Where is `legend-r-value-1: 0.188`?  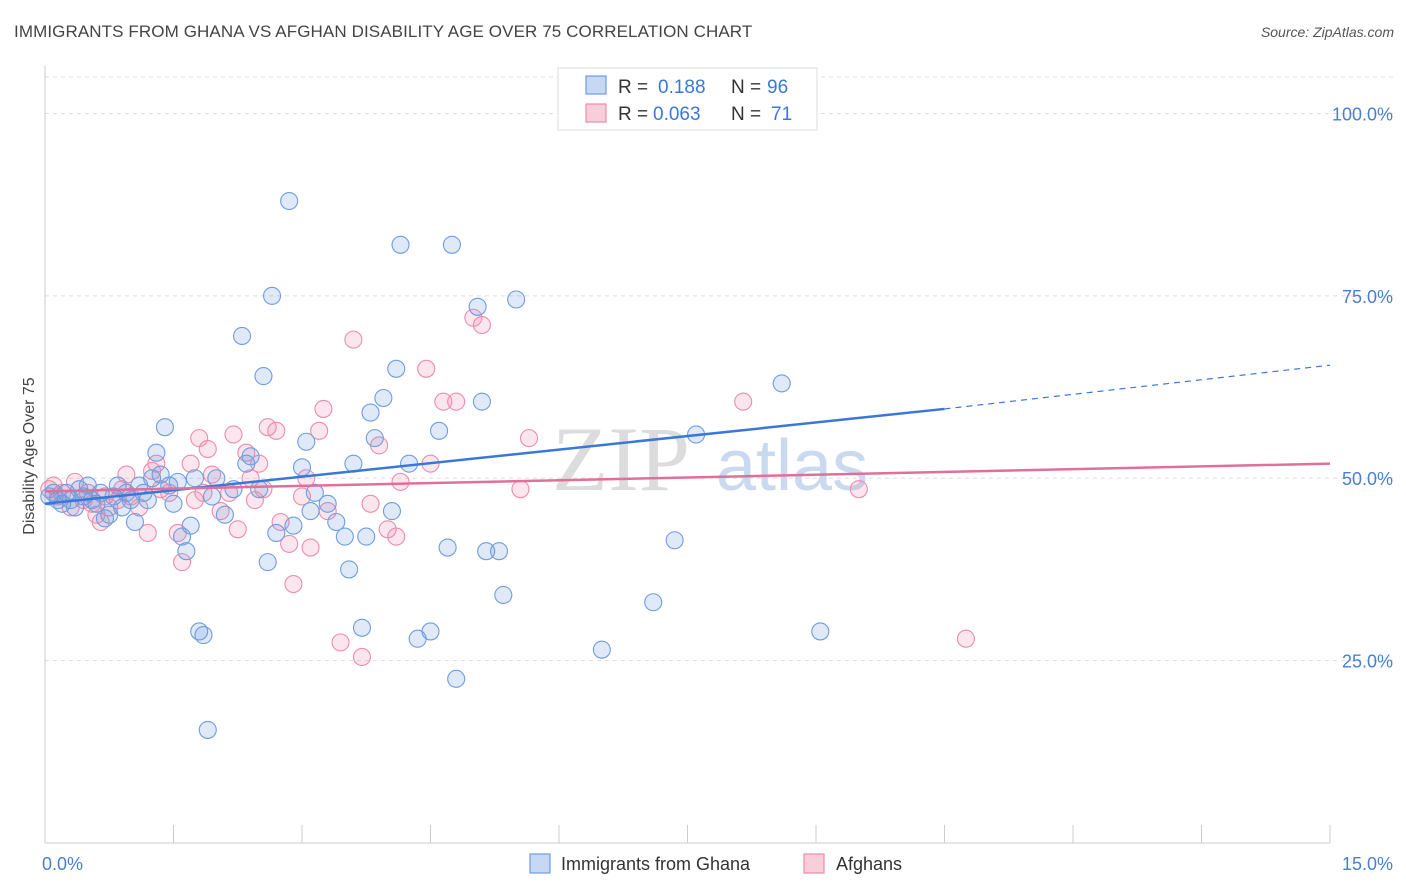 legend-r-value-1: 0.188 is located at coordinates (682, 87).